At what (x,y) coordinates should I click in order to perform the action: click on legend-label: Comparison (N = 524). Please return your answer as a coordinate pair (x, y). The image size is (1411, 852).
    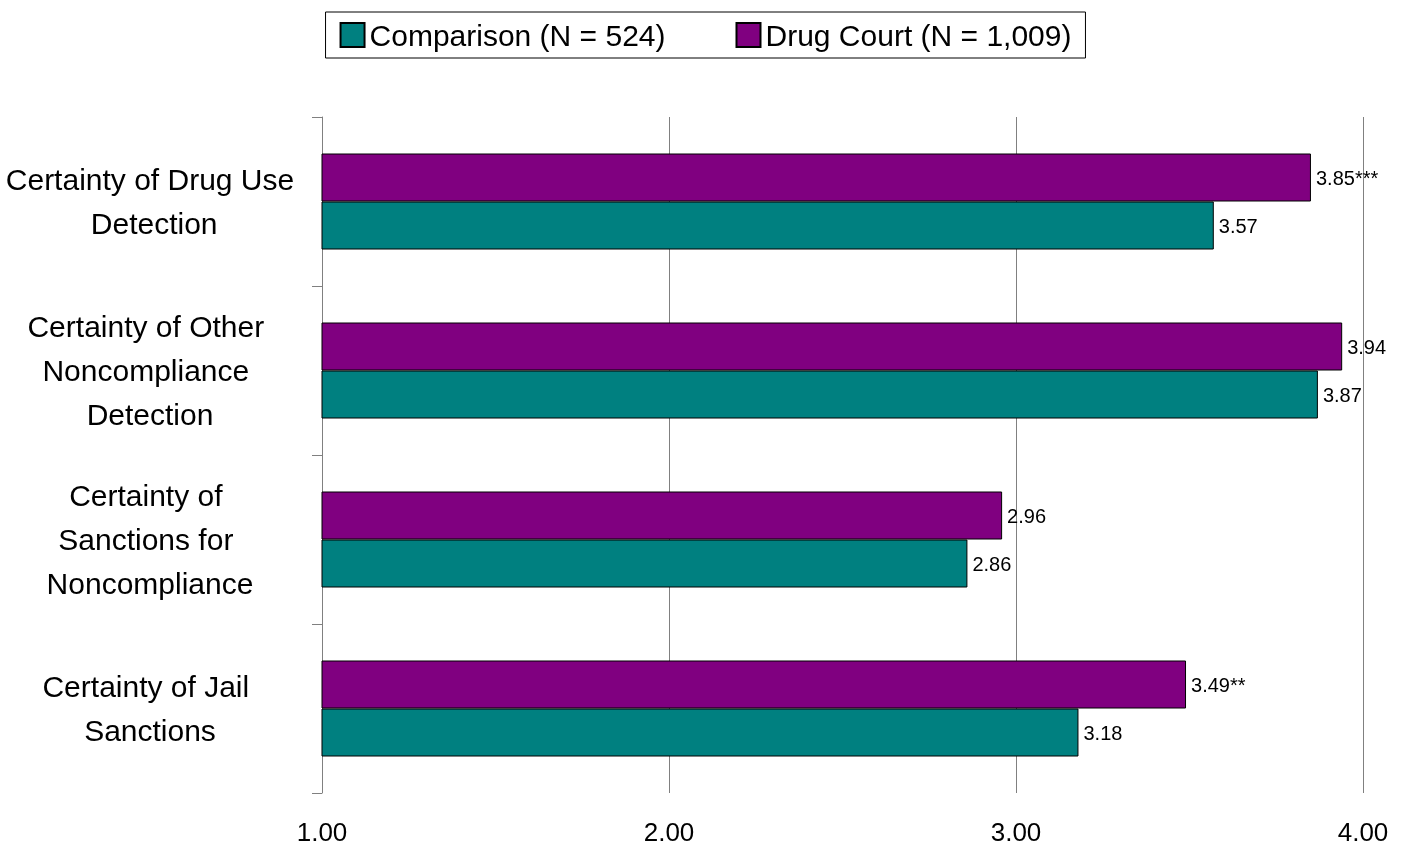
    Looking at the image, I should click on (517, 35).